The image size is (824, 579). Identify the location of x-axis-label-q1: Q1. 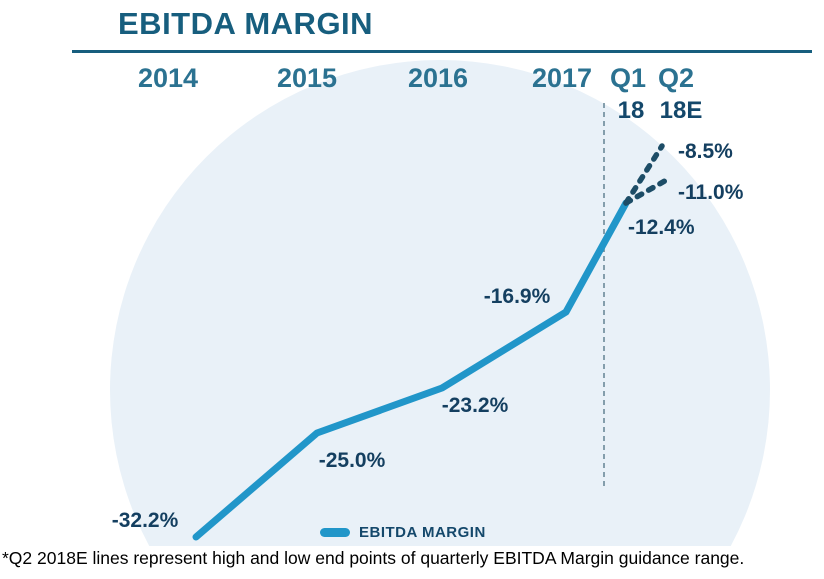
(628, 78).